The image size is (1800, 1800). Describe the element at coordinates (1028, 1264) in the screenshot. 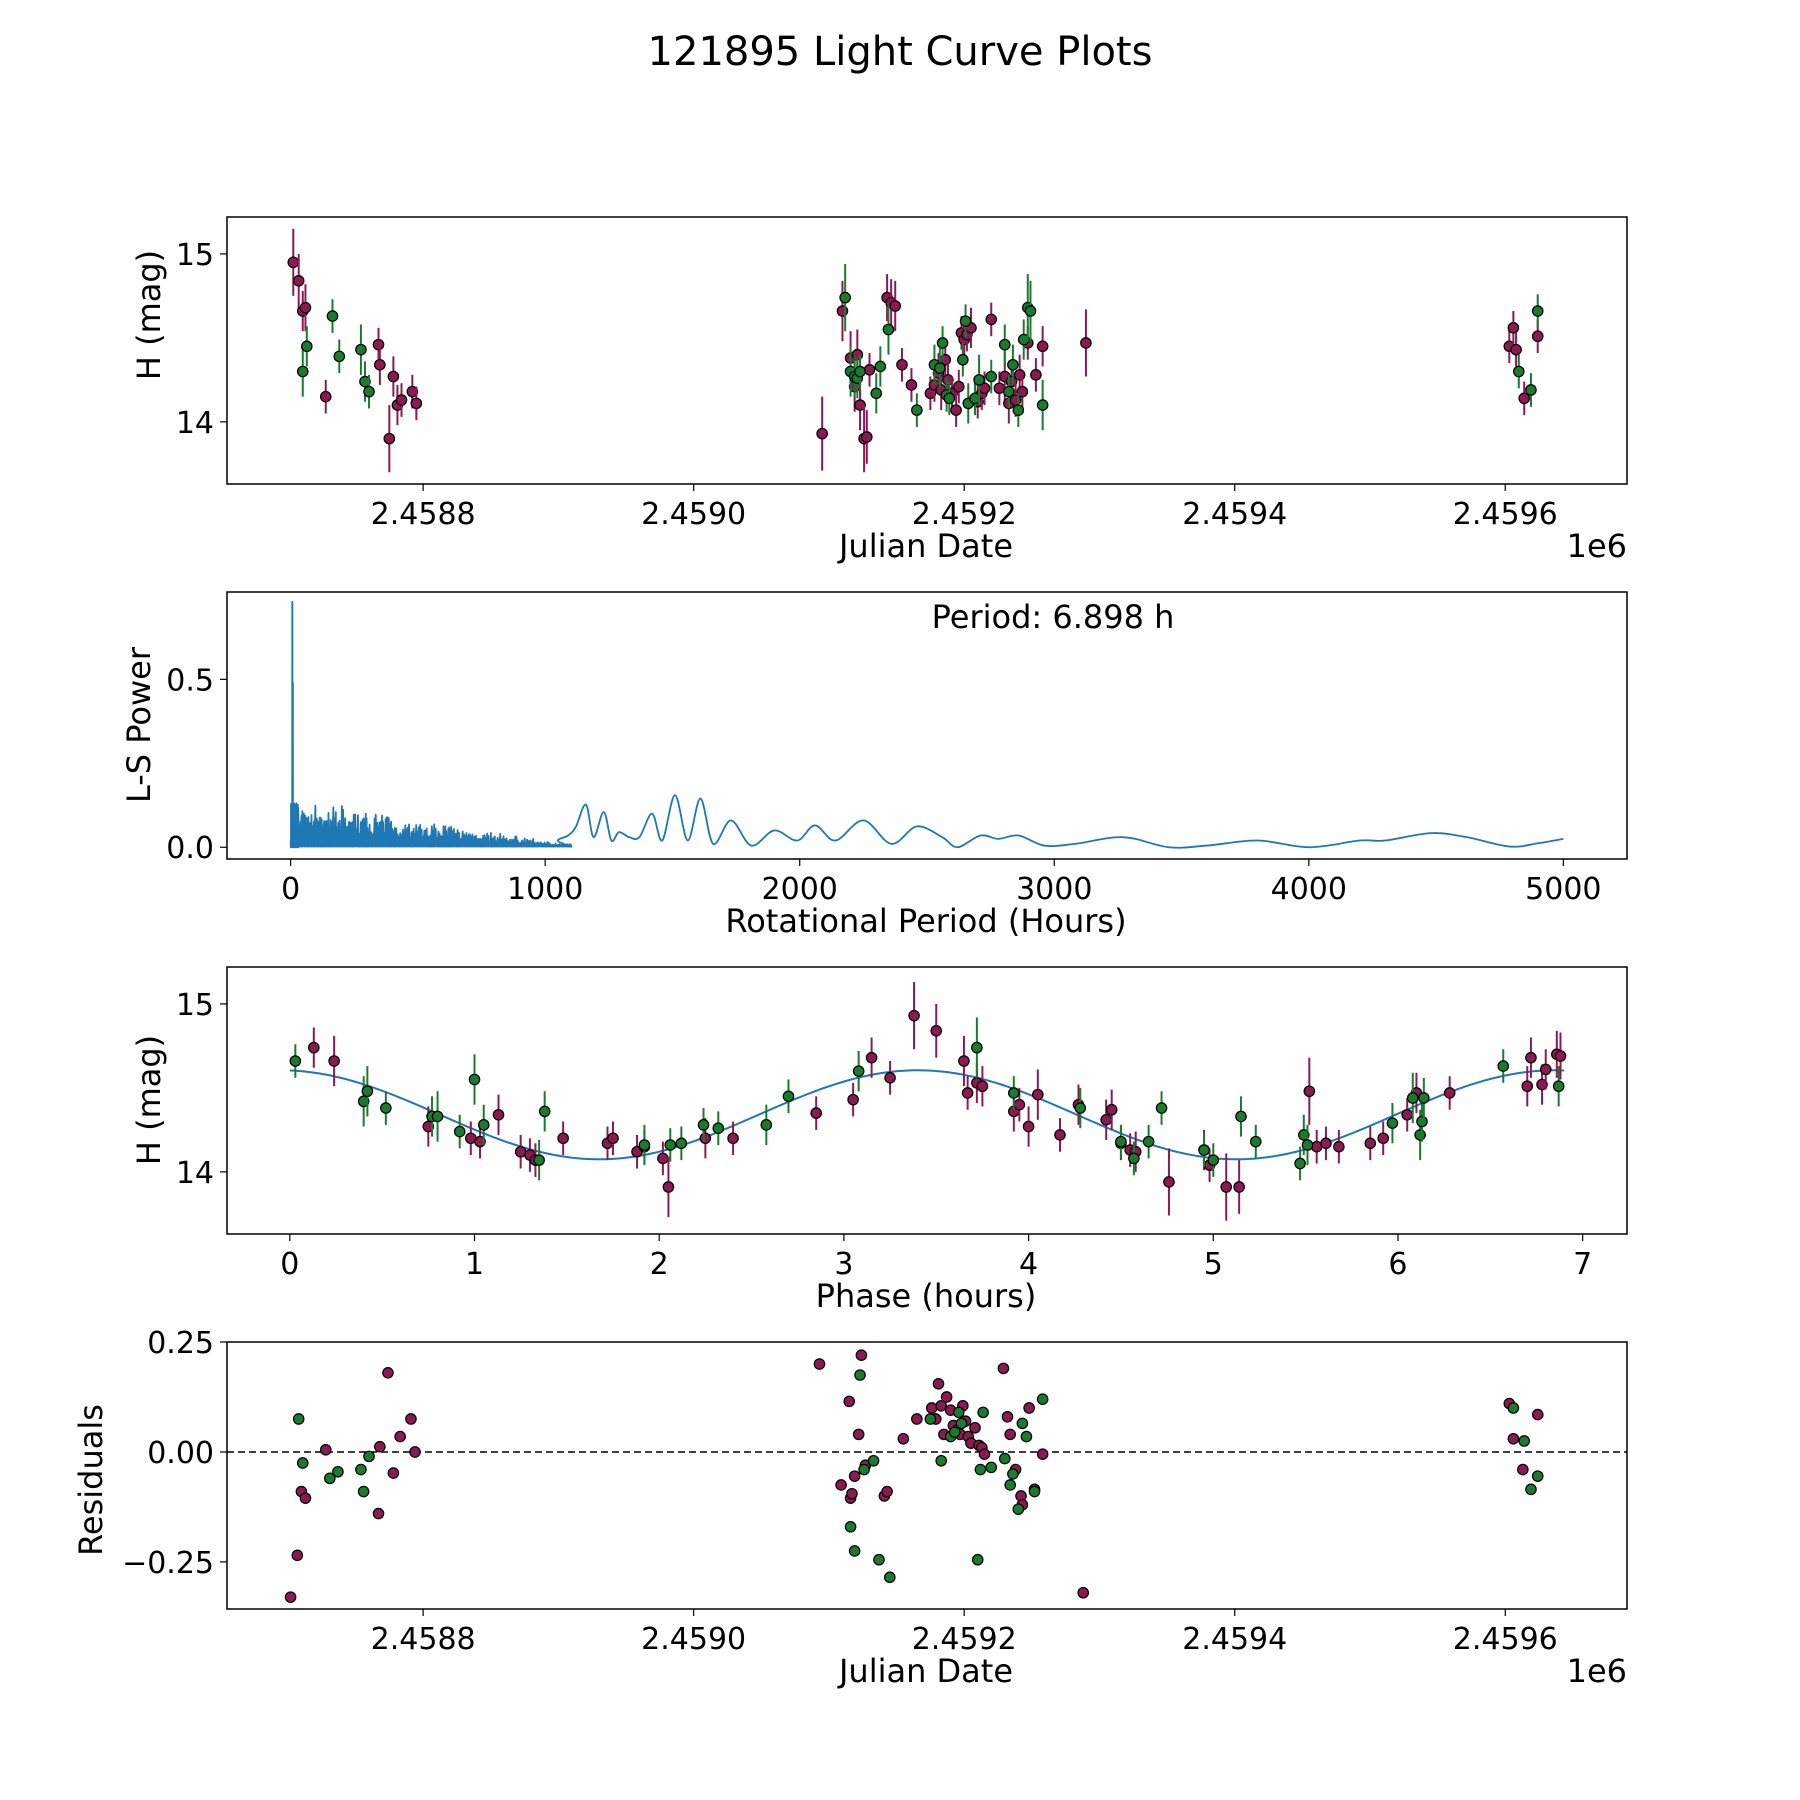

I see `x-tick-label: 4` at that location.